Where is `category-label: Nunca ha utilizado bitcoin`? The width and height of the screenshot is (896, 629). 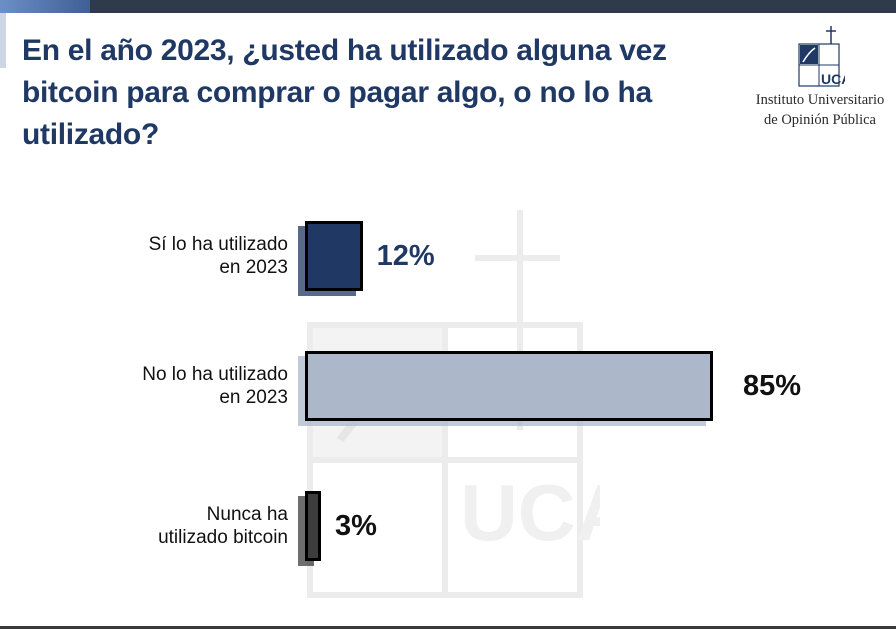 category-label: Nunca ha utilizado bitcoin is located at coordinates (188, 526).